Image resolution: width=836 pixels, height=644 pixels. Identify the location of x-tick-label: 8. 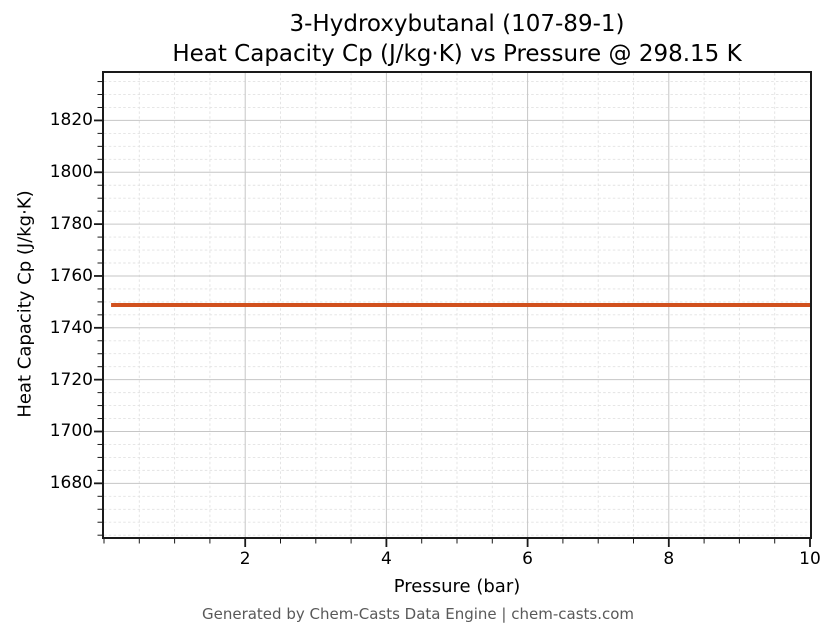
(669, 559).